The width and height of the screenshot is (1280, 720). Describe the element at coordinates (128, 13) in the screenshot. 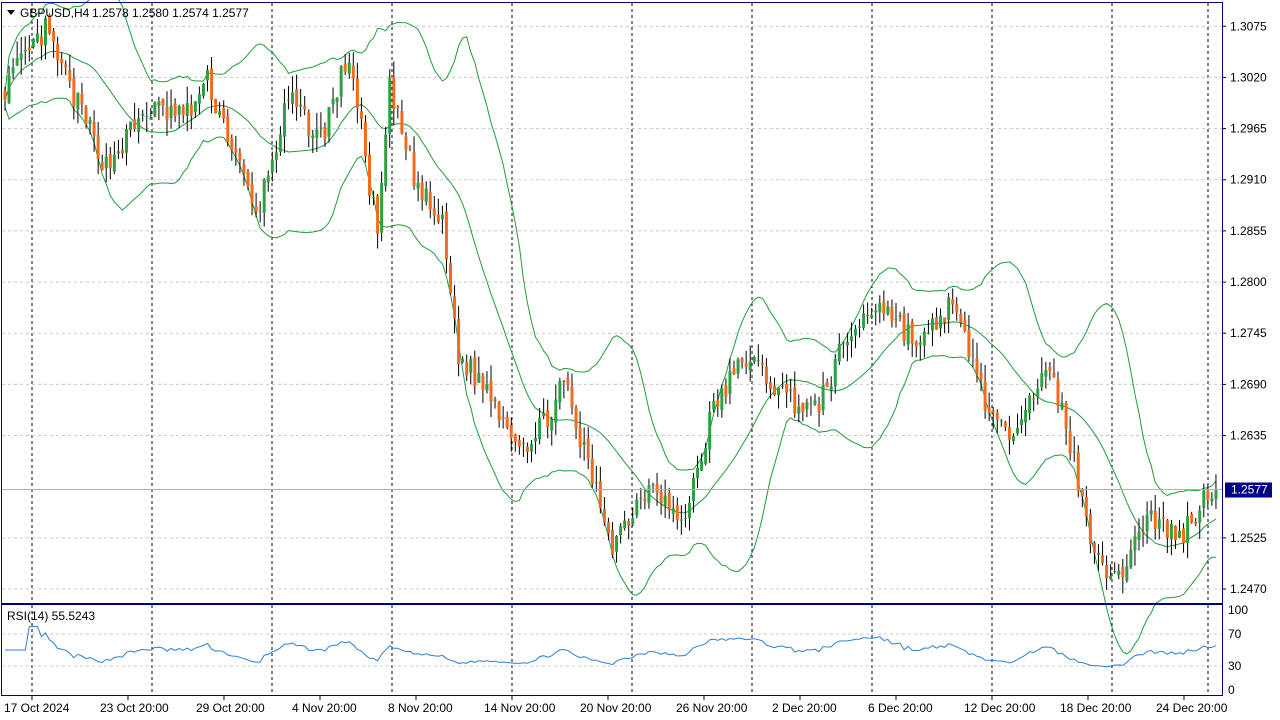

I see `chart-header: GBPUSD,H4 1.2578 1.2580 1.2574 1.2577` at that location.